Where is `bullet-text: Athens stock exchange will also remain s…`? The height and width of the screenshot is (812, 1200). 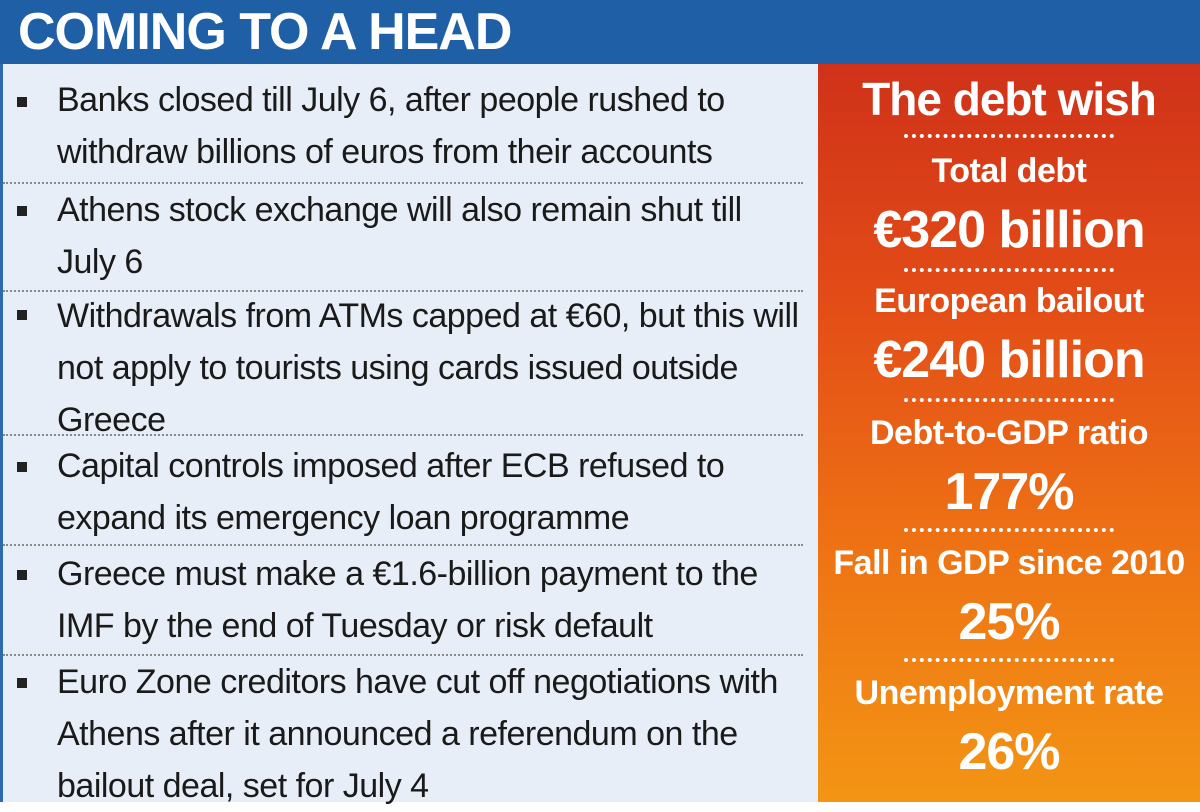 bullet-text: Athens stock exchange will also remain s… is located at coordinates (399, 236).